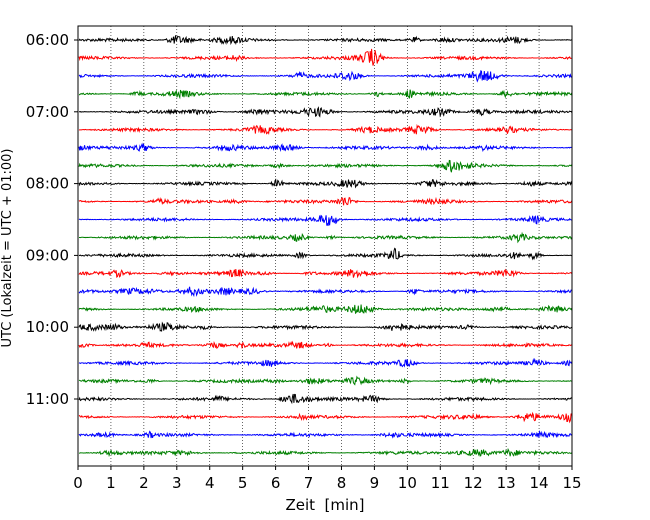 This screenshot has height=520, width=650. I want to click on x-tick-label: 10, so click(407, 483).